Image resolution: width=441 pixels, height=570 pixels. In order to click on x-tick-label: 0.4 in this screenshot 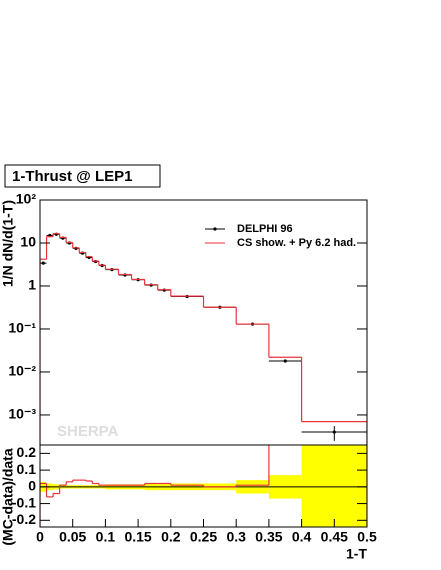, I will do `click(302, 537)`.